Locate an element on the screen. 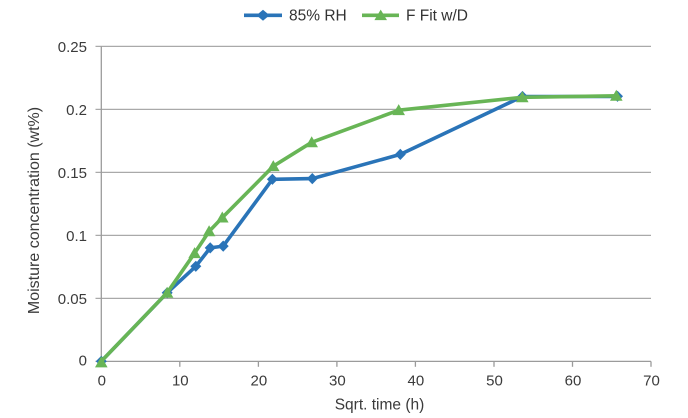 Image resolution: width=688 pixels, height=418 pixels. svg-text: Sqrt. time (h) is located at coordinates (380, 404).